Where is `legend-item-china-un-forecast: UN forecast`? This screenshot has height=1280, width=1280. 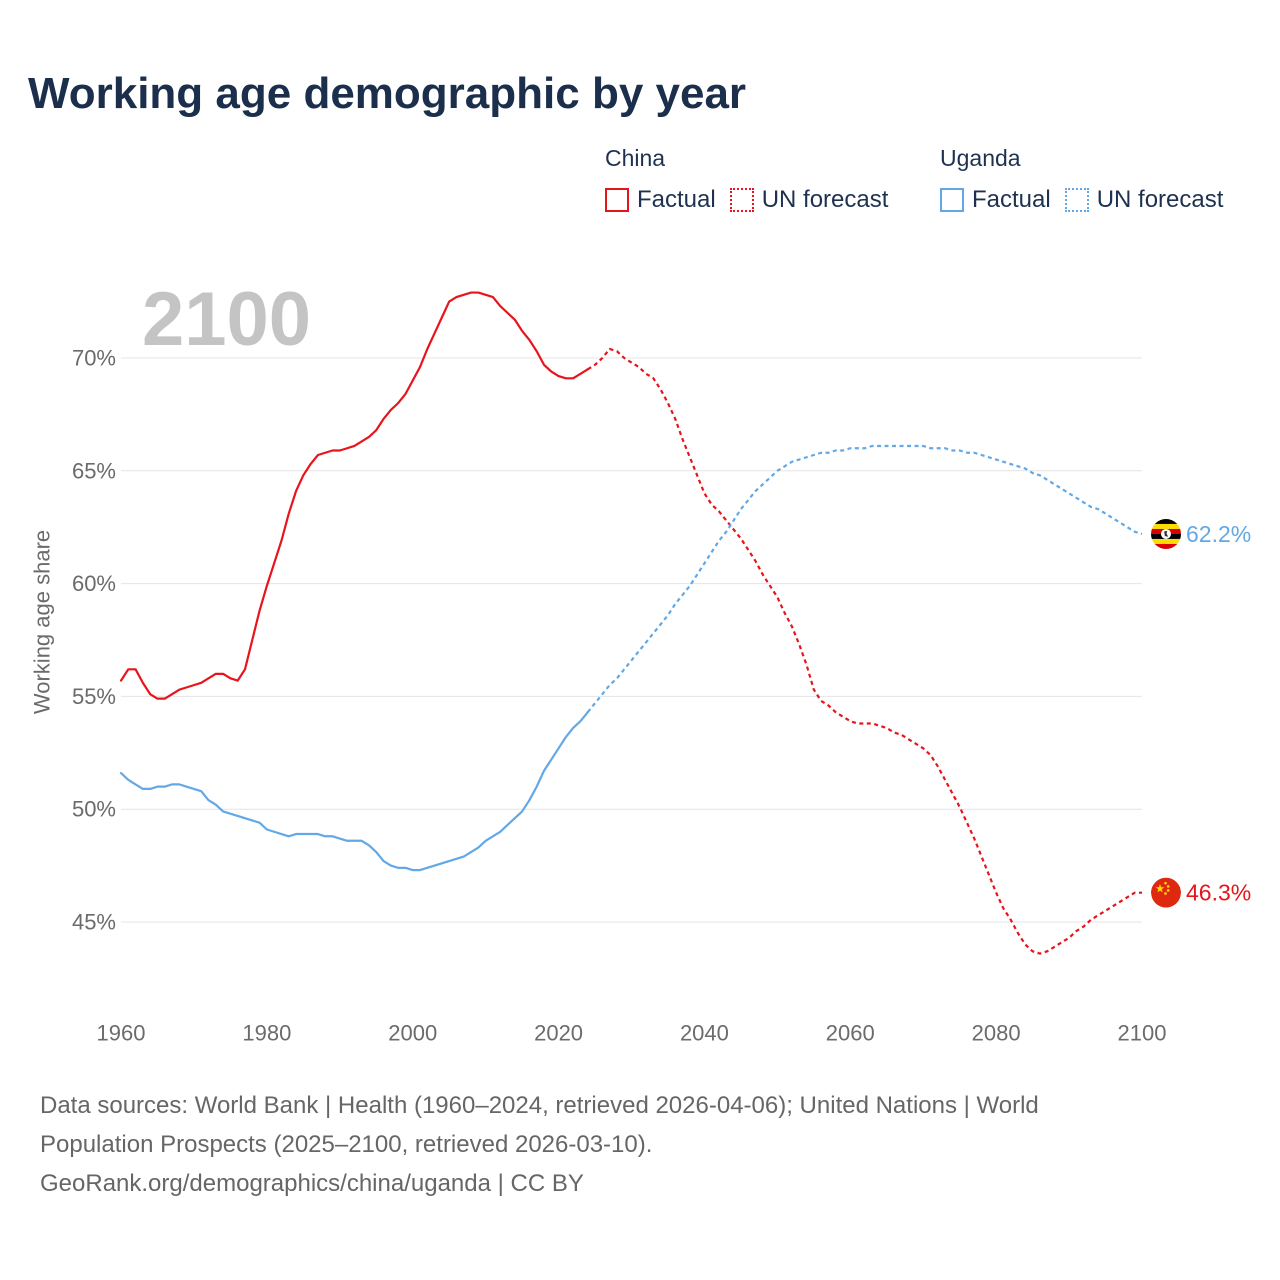 legend-item-china-un-forecast: UN forecast is located at coordinates (809, 200).